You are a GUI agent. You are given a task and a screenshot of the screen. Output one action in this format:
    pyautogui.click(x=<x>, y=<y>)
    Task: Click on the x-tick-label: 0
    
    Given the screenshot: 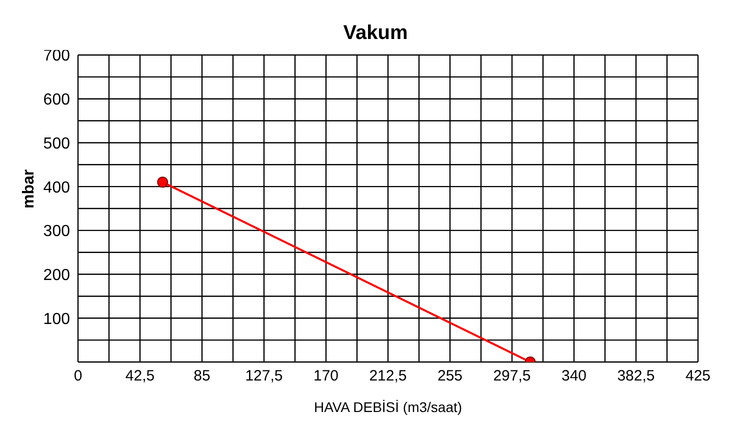 What is the action you would take?
    pyautogui.click(x=78, y=376)
    